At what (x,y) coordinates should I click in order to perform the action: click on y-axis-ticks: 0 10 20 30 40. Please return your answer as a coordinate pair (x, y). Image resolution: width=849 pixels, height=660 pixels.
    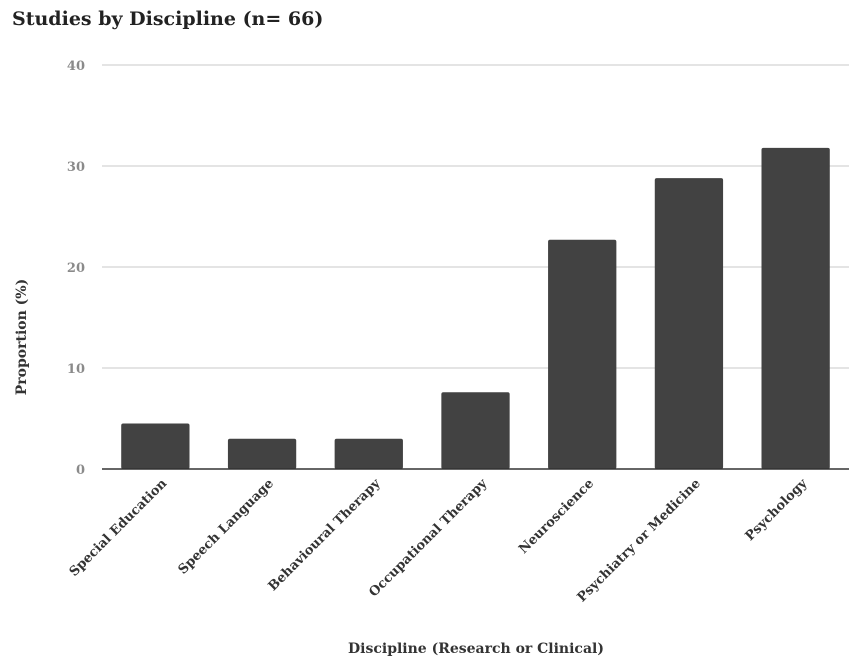
    Looking at the image, I should click on (76, 268).